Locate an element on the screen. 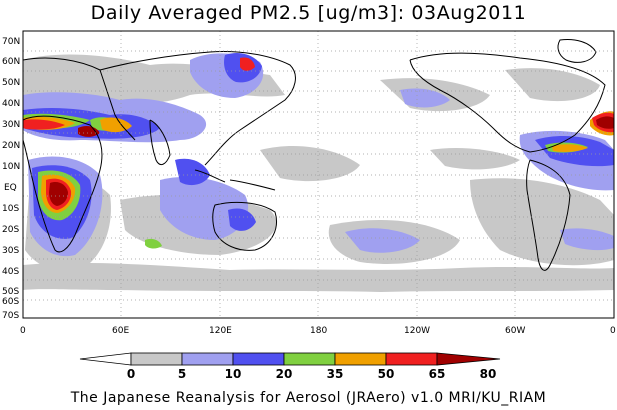 This screenshot has width=617, height=410. colorbar-label: 20 is located at coordinates (284, 374).